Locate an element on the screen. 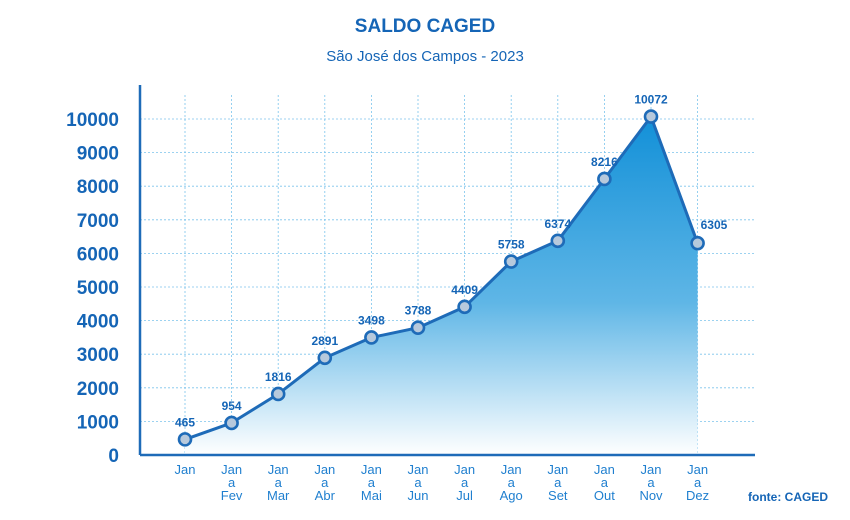 This screenshot has width=850, height=520. x-tick-label: Jan a Mai is located at coordinates (371, 482).